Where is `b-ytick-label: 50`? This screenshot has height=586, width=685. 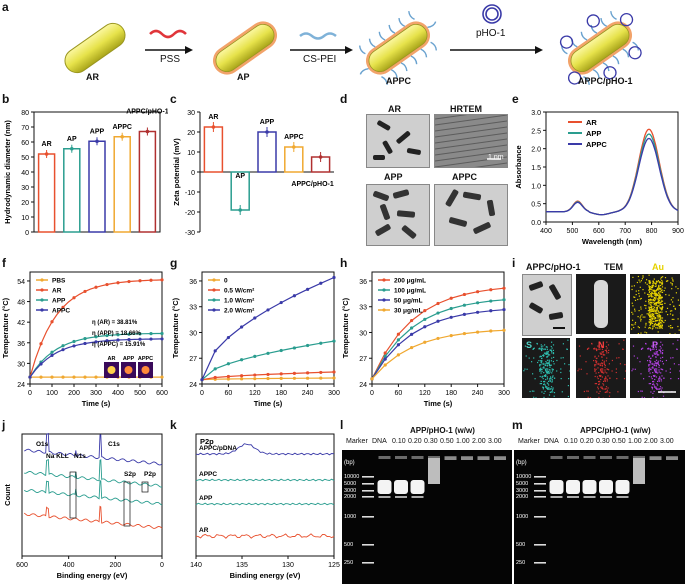 b-ytick-label: 50 is located at coordinates (25, 158).